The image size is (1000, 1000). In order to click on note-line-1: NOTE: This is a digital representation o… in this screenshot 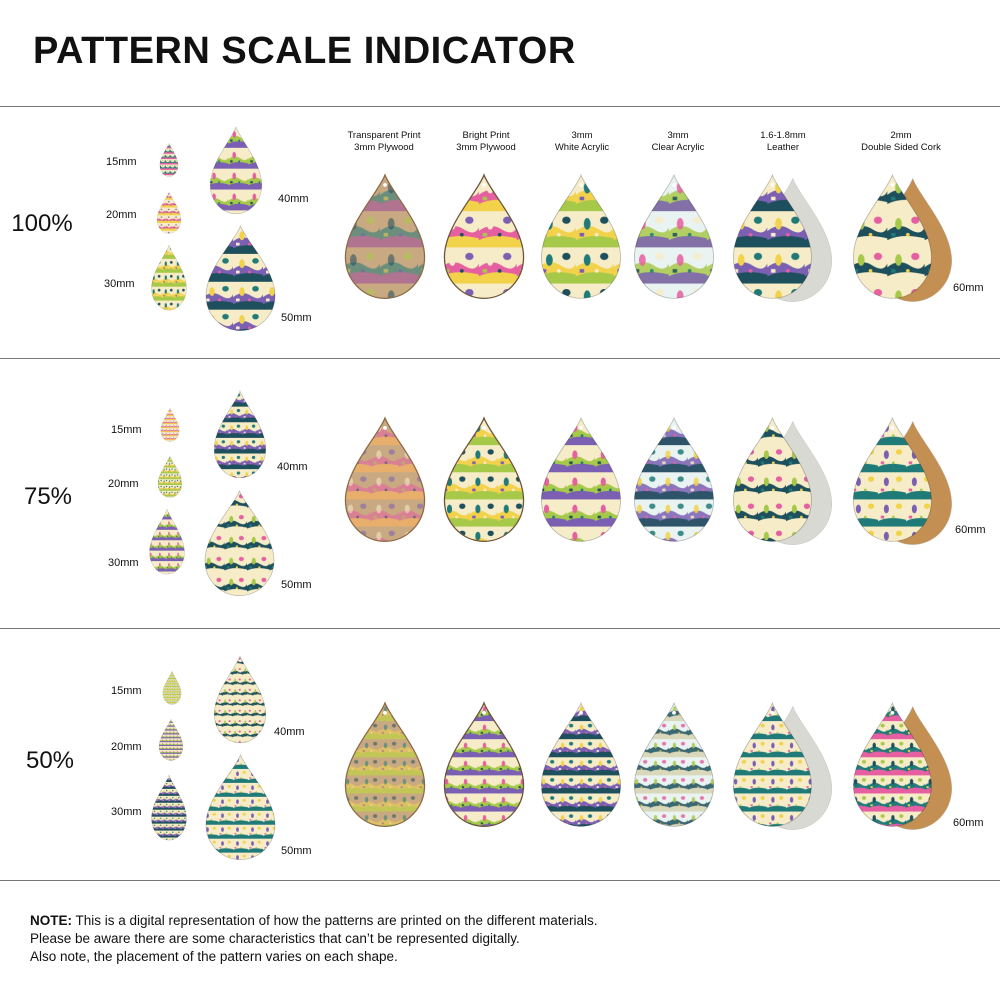, I will do `click(314, 921)`.